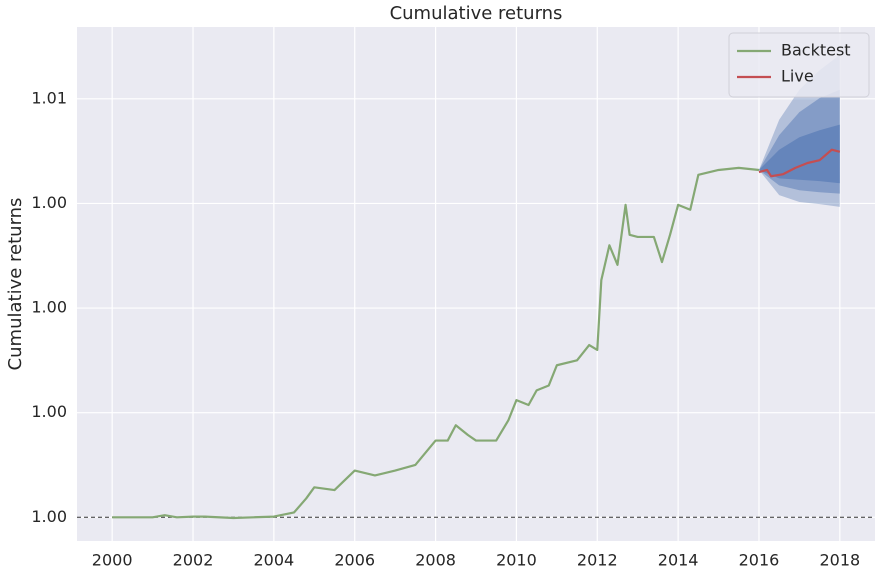 This screenshot has height=577, width=883. Describe the element at coordinates (435, 560) in the screenshot. I see `x-tick-label: 2008` at that location.